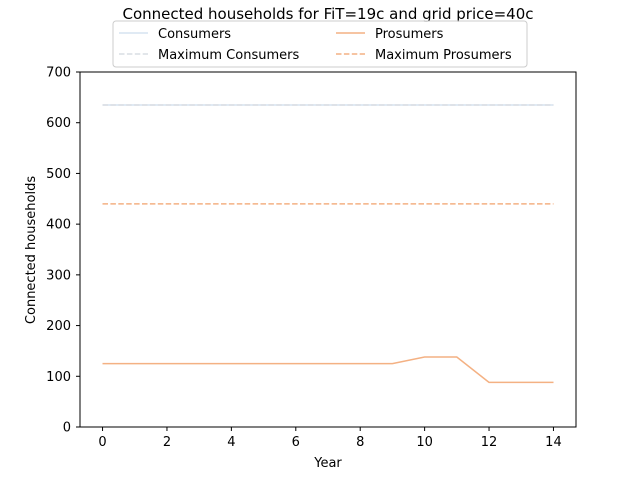 The height and width of the screenshot is (480, 640). What do you see at coordinates (553, 442) in the screenshot?
I see `x-tick-label: 14` at bounding box center [553, 442].